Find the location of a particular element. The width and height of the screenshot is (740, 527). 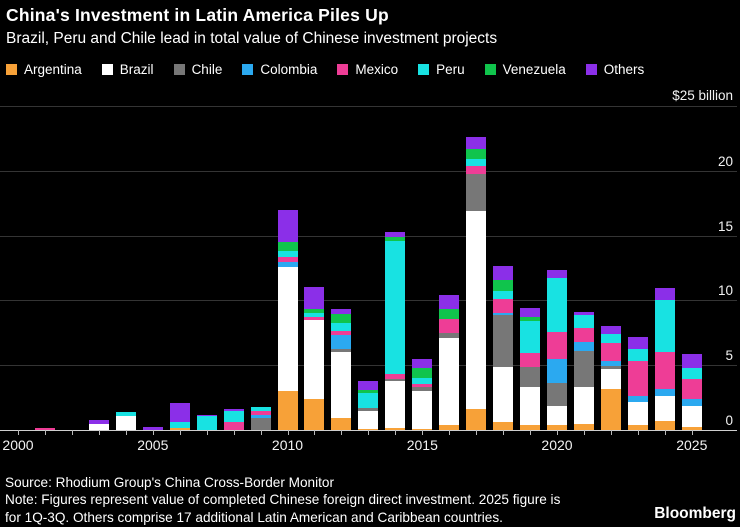

x-tick-label-2015: 2015 is located at coordinates (422, 445).